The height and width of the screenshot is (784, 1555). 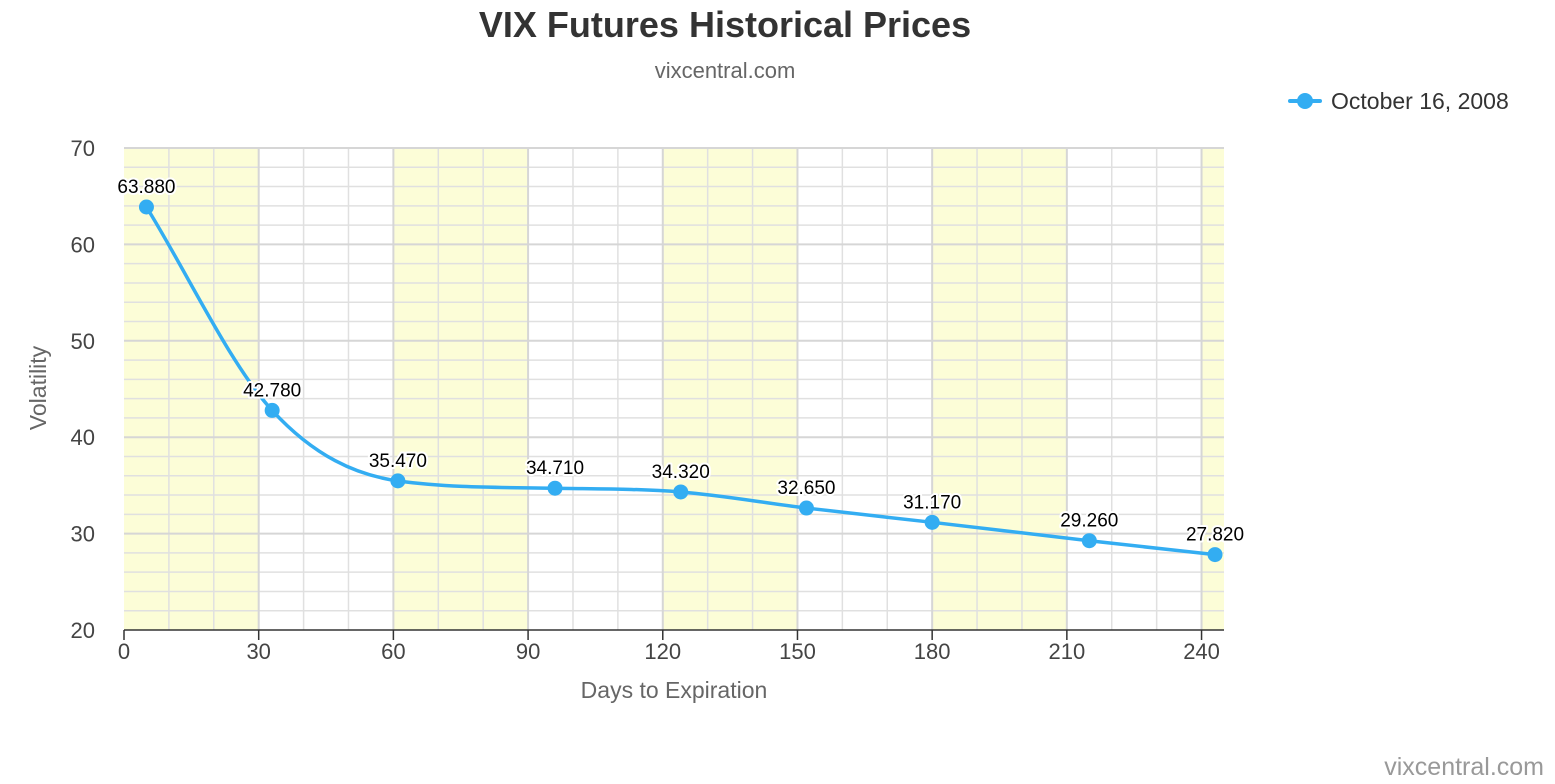 What do you see at coordinates (806, 488) in the screenshot?
I see `data-label: 32.650` at bounding box center [806, 488].